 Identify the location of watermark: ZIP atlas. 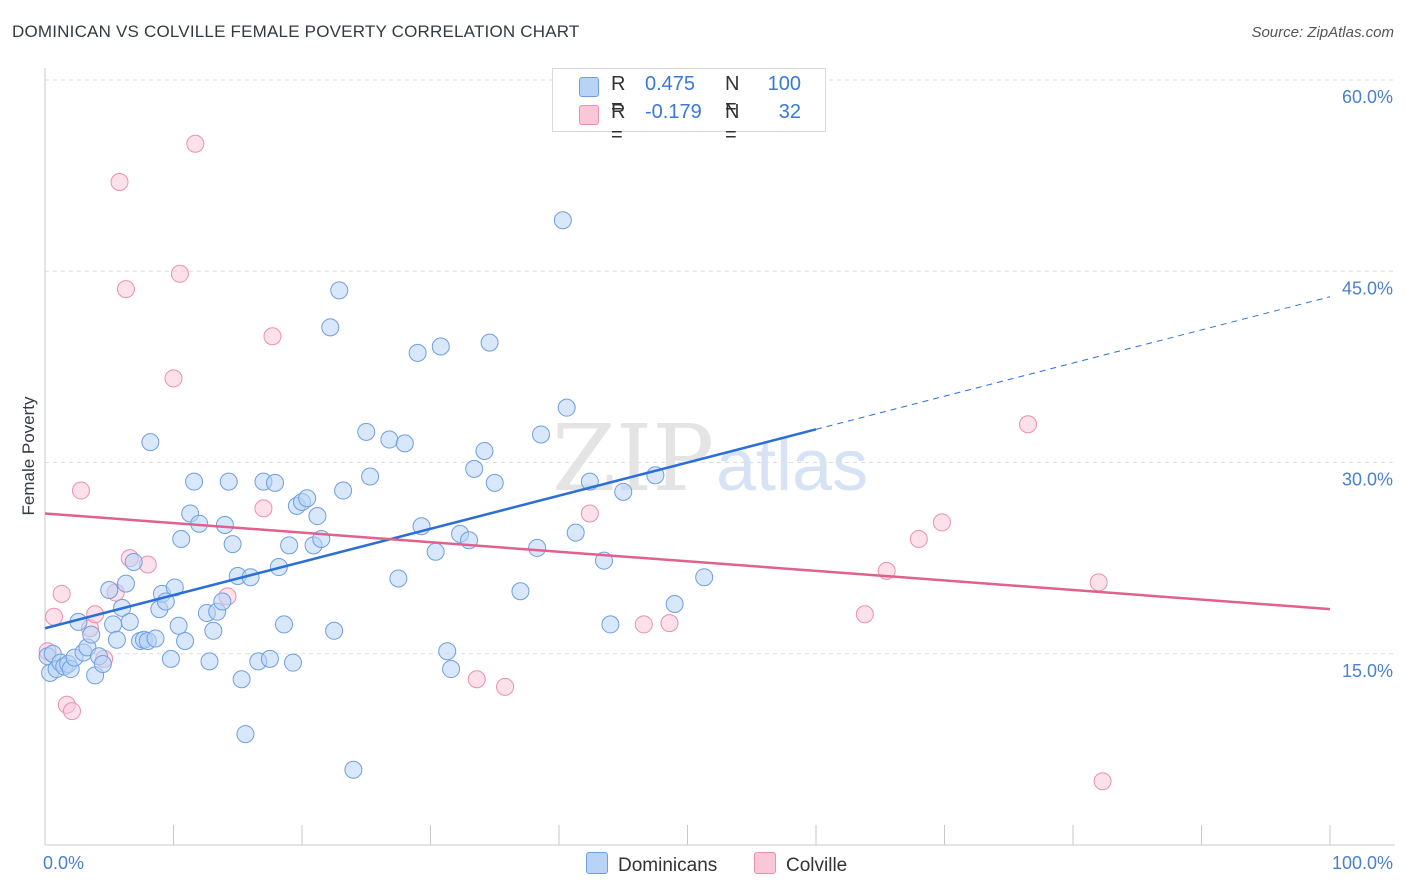
(710, 458).